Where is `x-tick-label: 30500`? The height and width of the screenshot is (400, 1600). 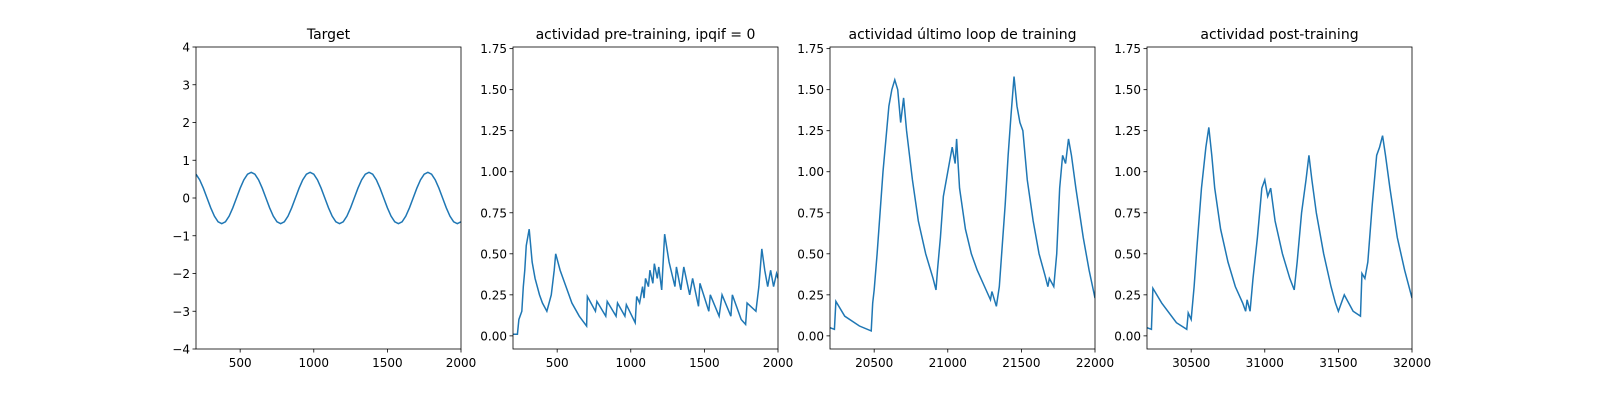
x-tick-label: 30500 is located at coordinates (1191, 363).